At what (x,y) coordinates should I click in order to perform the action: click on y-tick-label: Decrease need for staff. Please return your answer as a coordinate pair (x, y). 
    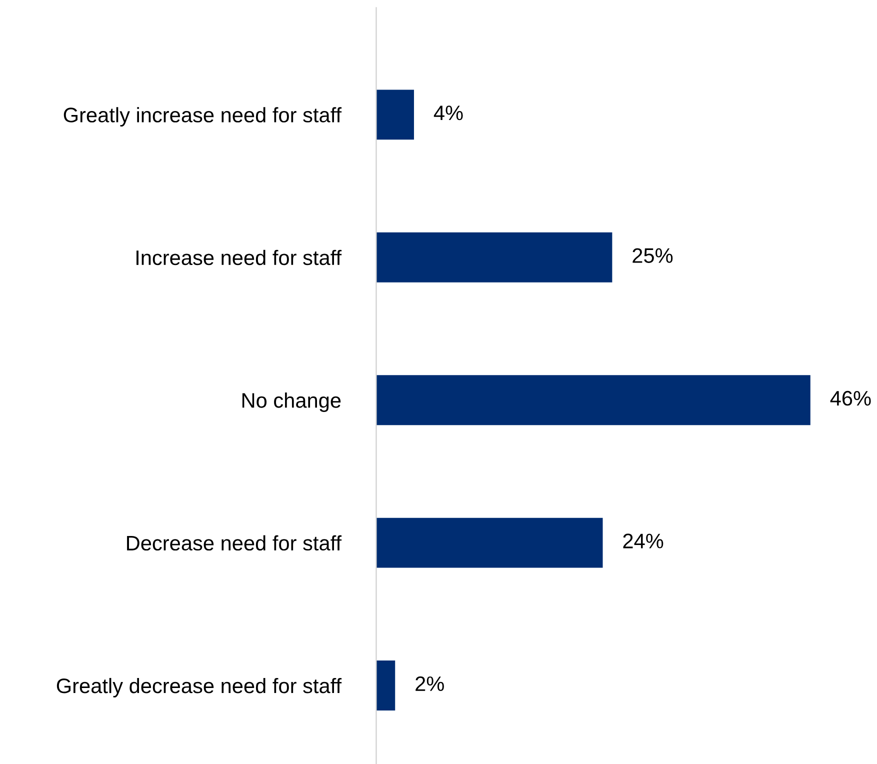
    Looking at the image, I should click on (234, 543).